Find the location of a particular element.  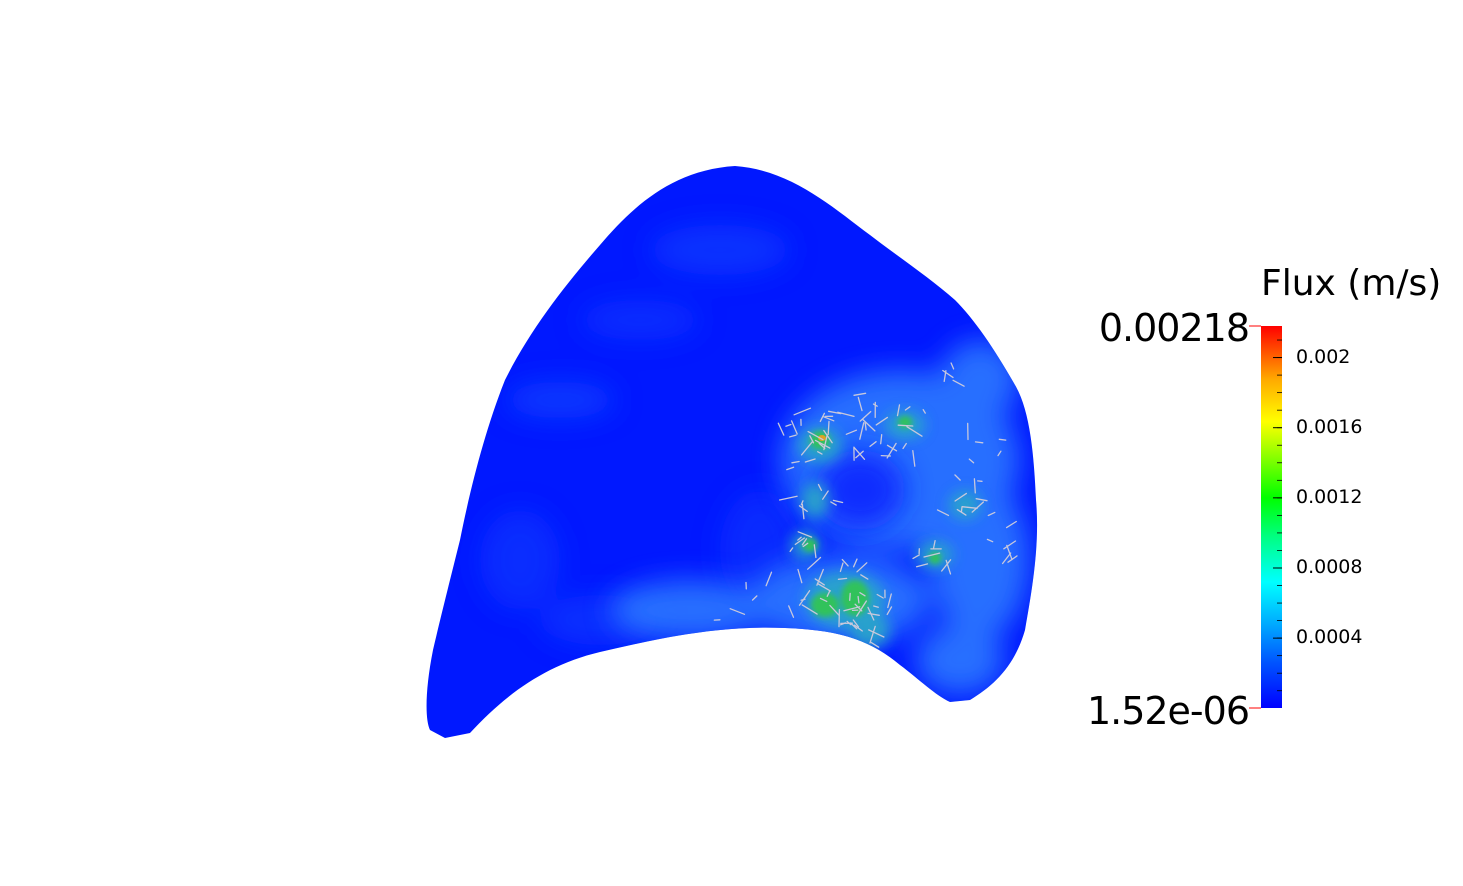

colorbar-tick-label: 0.0008 is located at coordinates (1329, 566).